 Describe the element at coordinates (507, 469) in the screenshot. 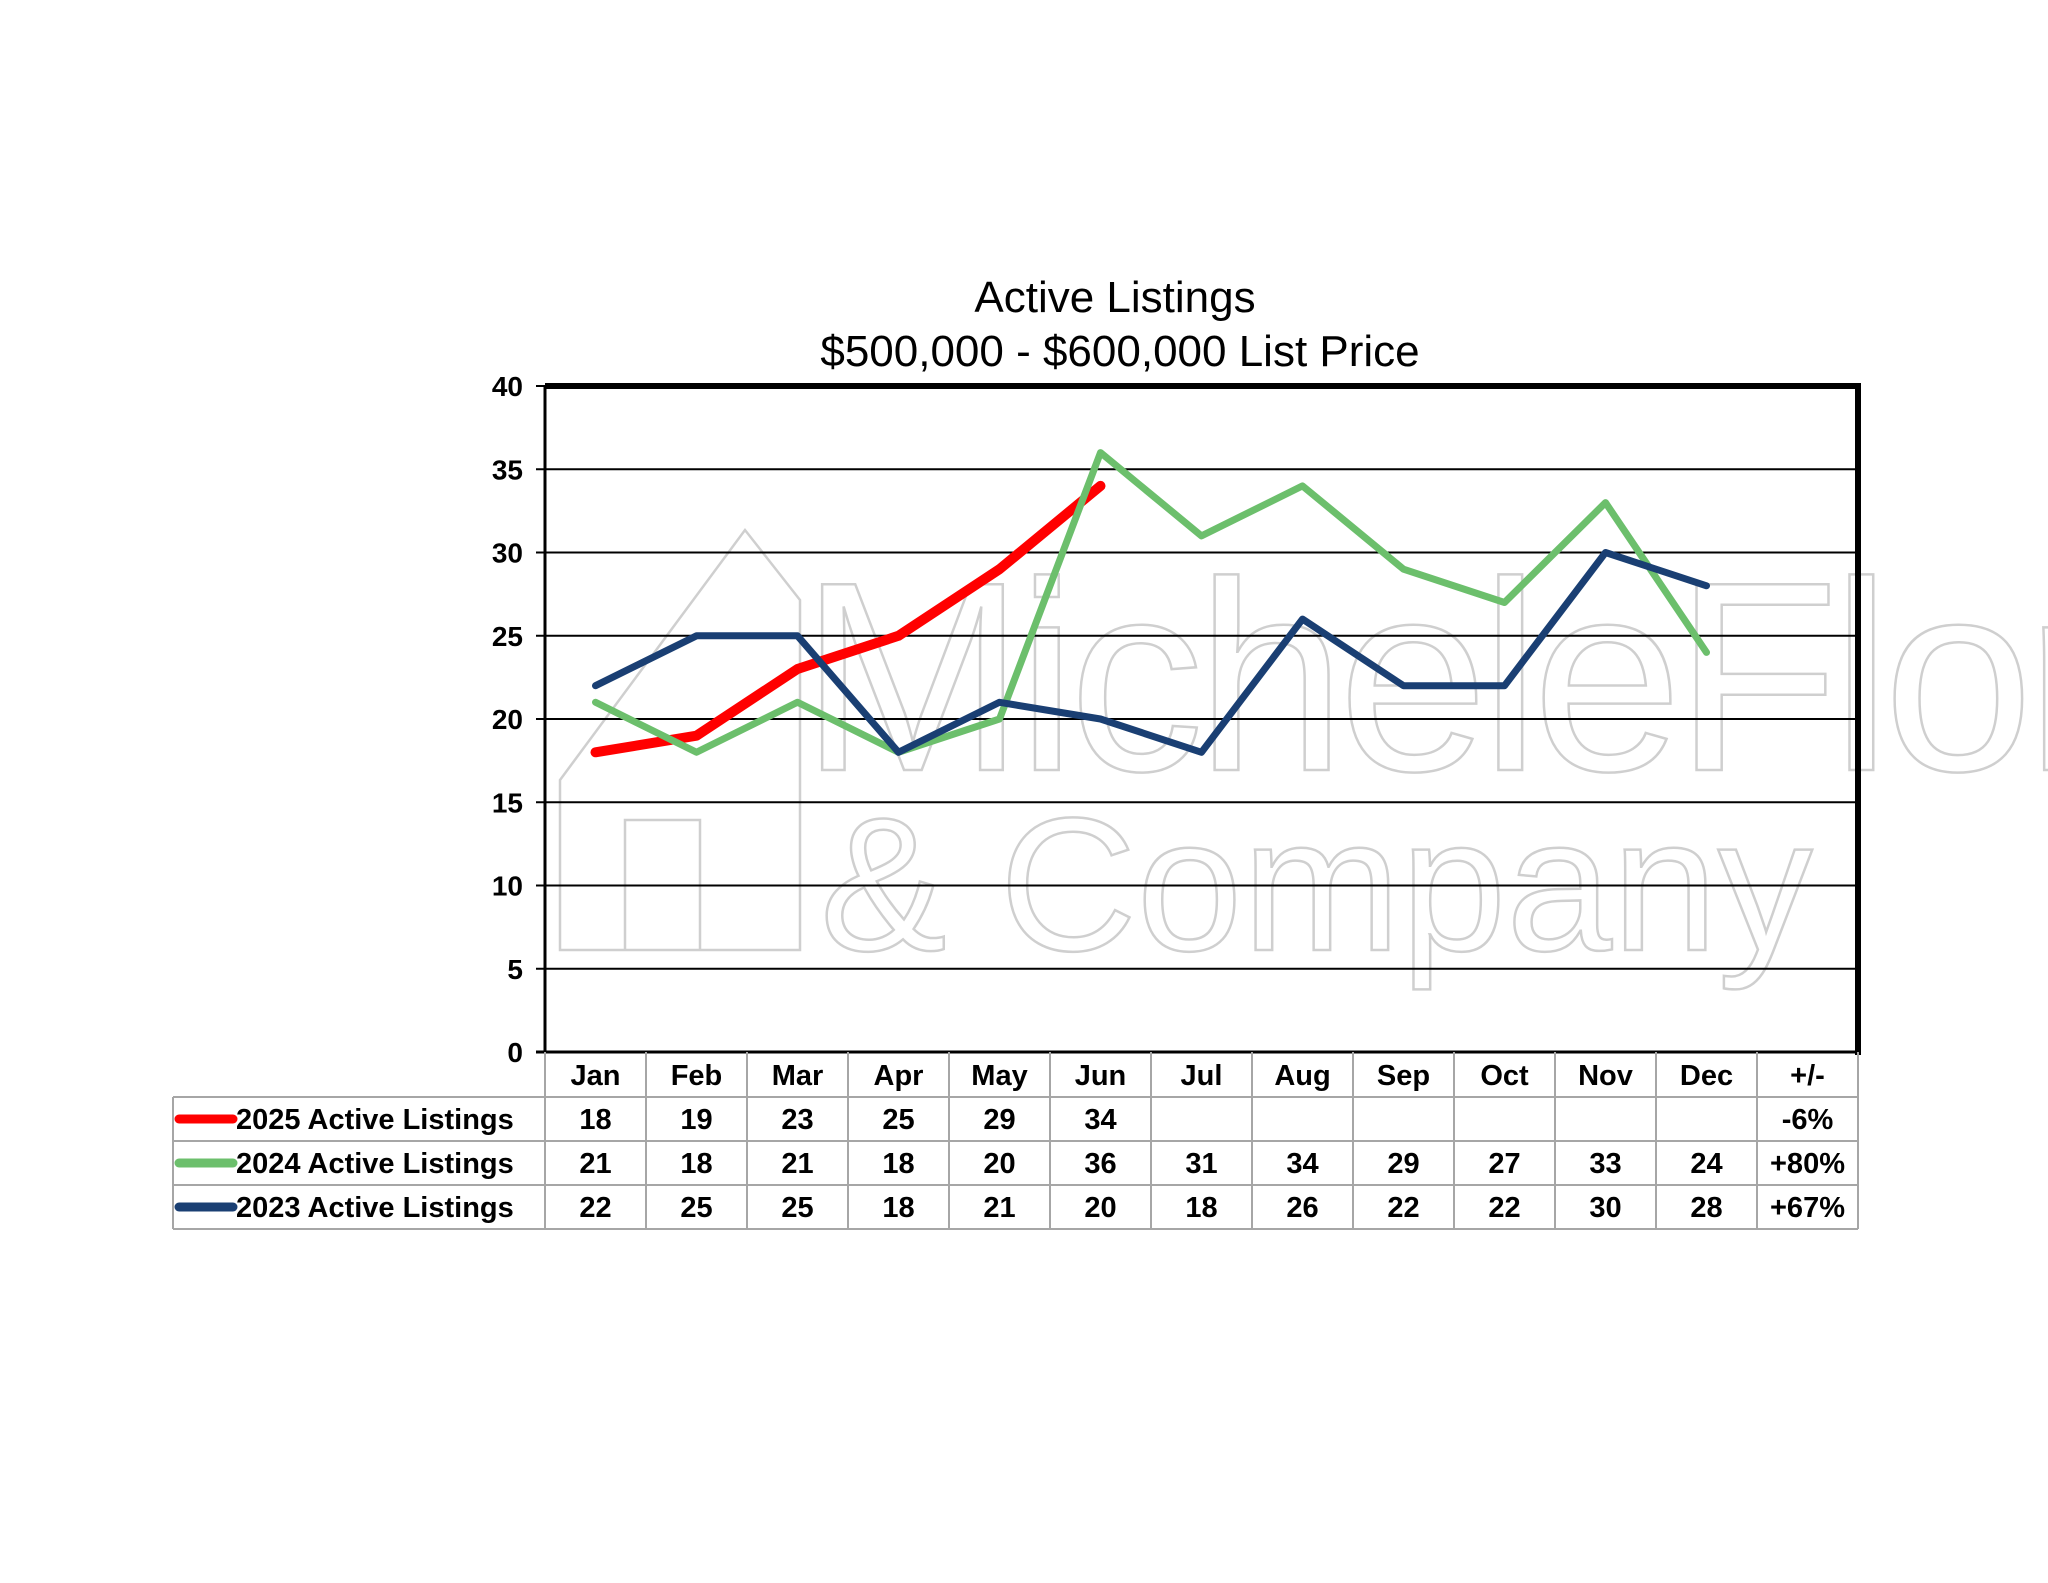

I see `y-tick-label: 35` at that location.